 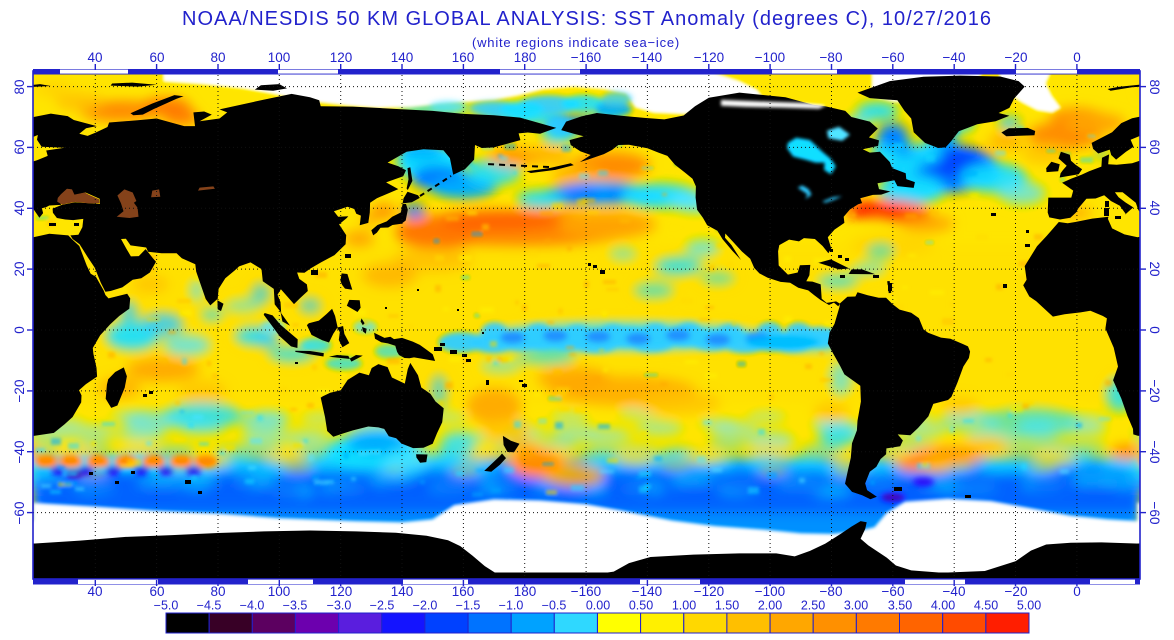 What do you see at coordinates (641, 606) in the screenshot?
I see `svg-text: 0.50` at bounding box center [641, 606].